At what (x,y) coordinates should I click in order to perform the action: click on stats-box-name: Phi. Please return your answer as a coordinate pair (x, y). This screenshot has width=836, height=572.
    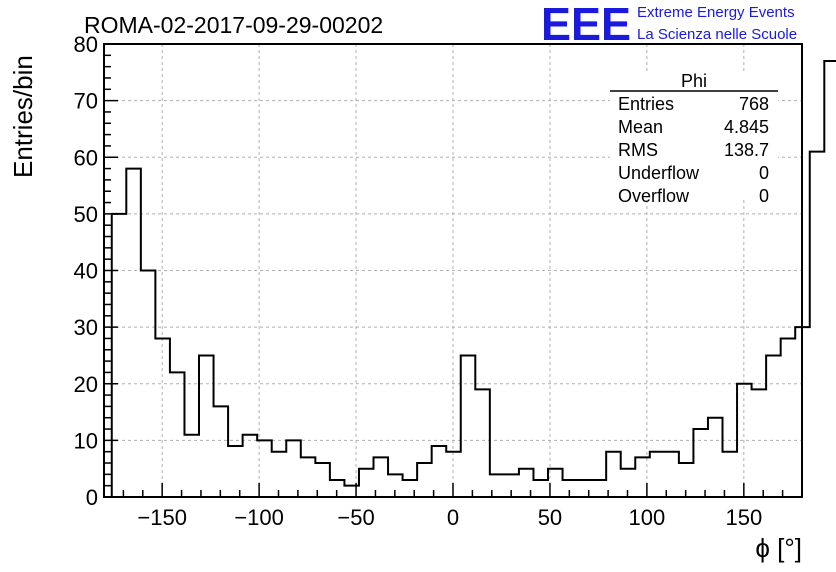
    Looking at the image, I should click on (694, 81).